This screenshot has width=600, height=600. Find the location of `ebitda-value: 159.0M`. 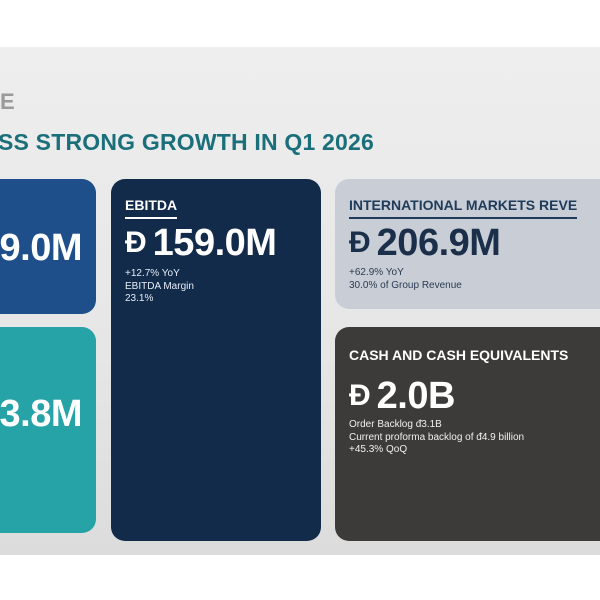

ebitda-value: 159.0M is located at coordinates (214, 243).